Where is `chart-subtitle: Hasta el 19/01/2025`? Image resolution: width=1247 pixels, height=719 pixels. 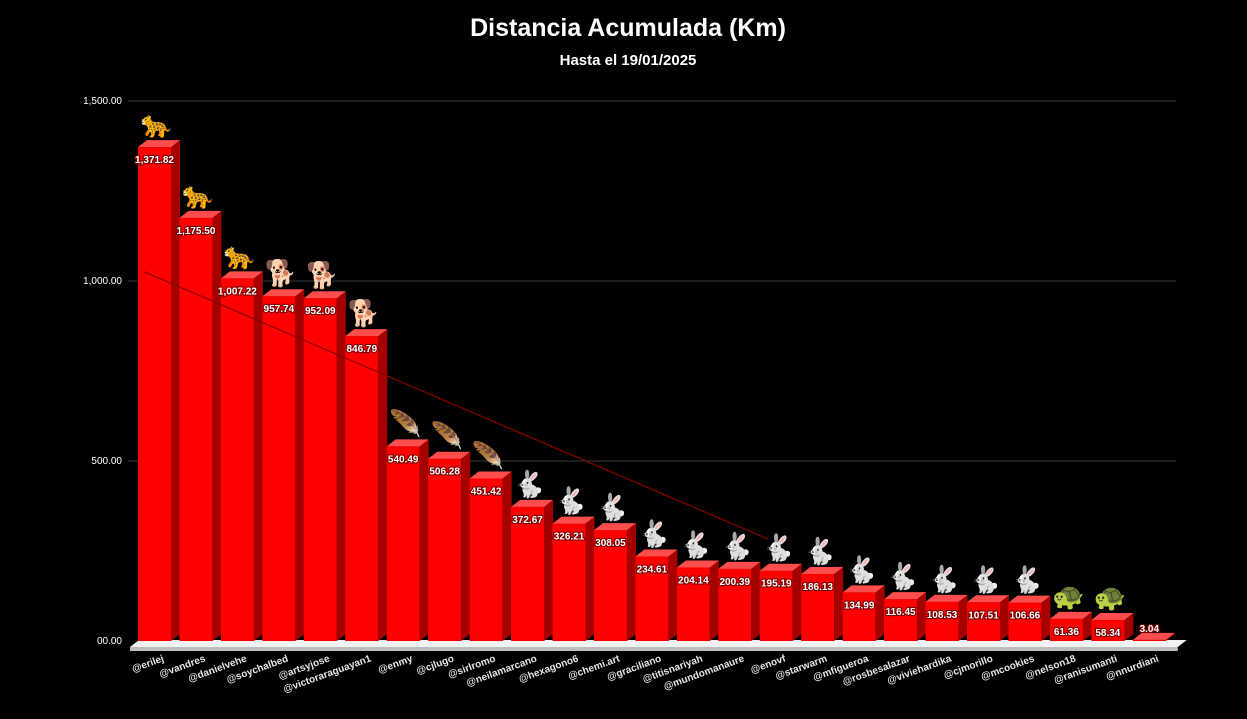
chart-subtitle: Hasta el 19/01/2025 is located at coordinates (628, 60).